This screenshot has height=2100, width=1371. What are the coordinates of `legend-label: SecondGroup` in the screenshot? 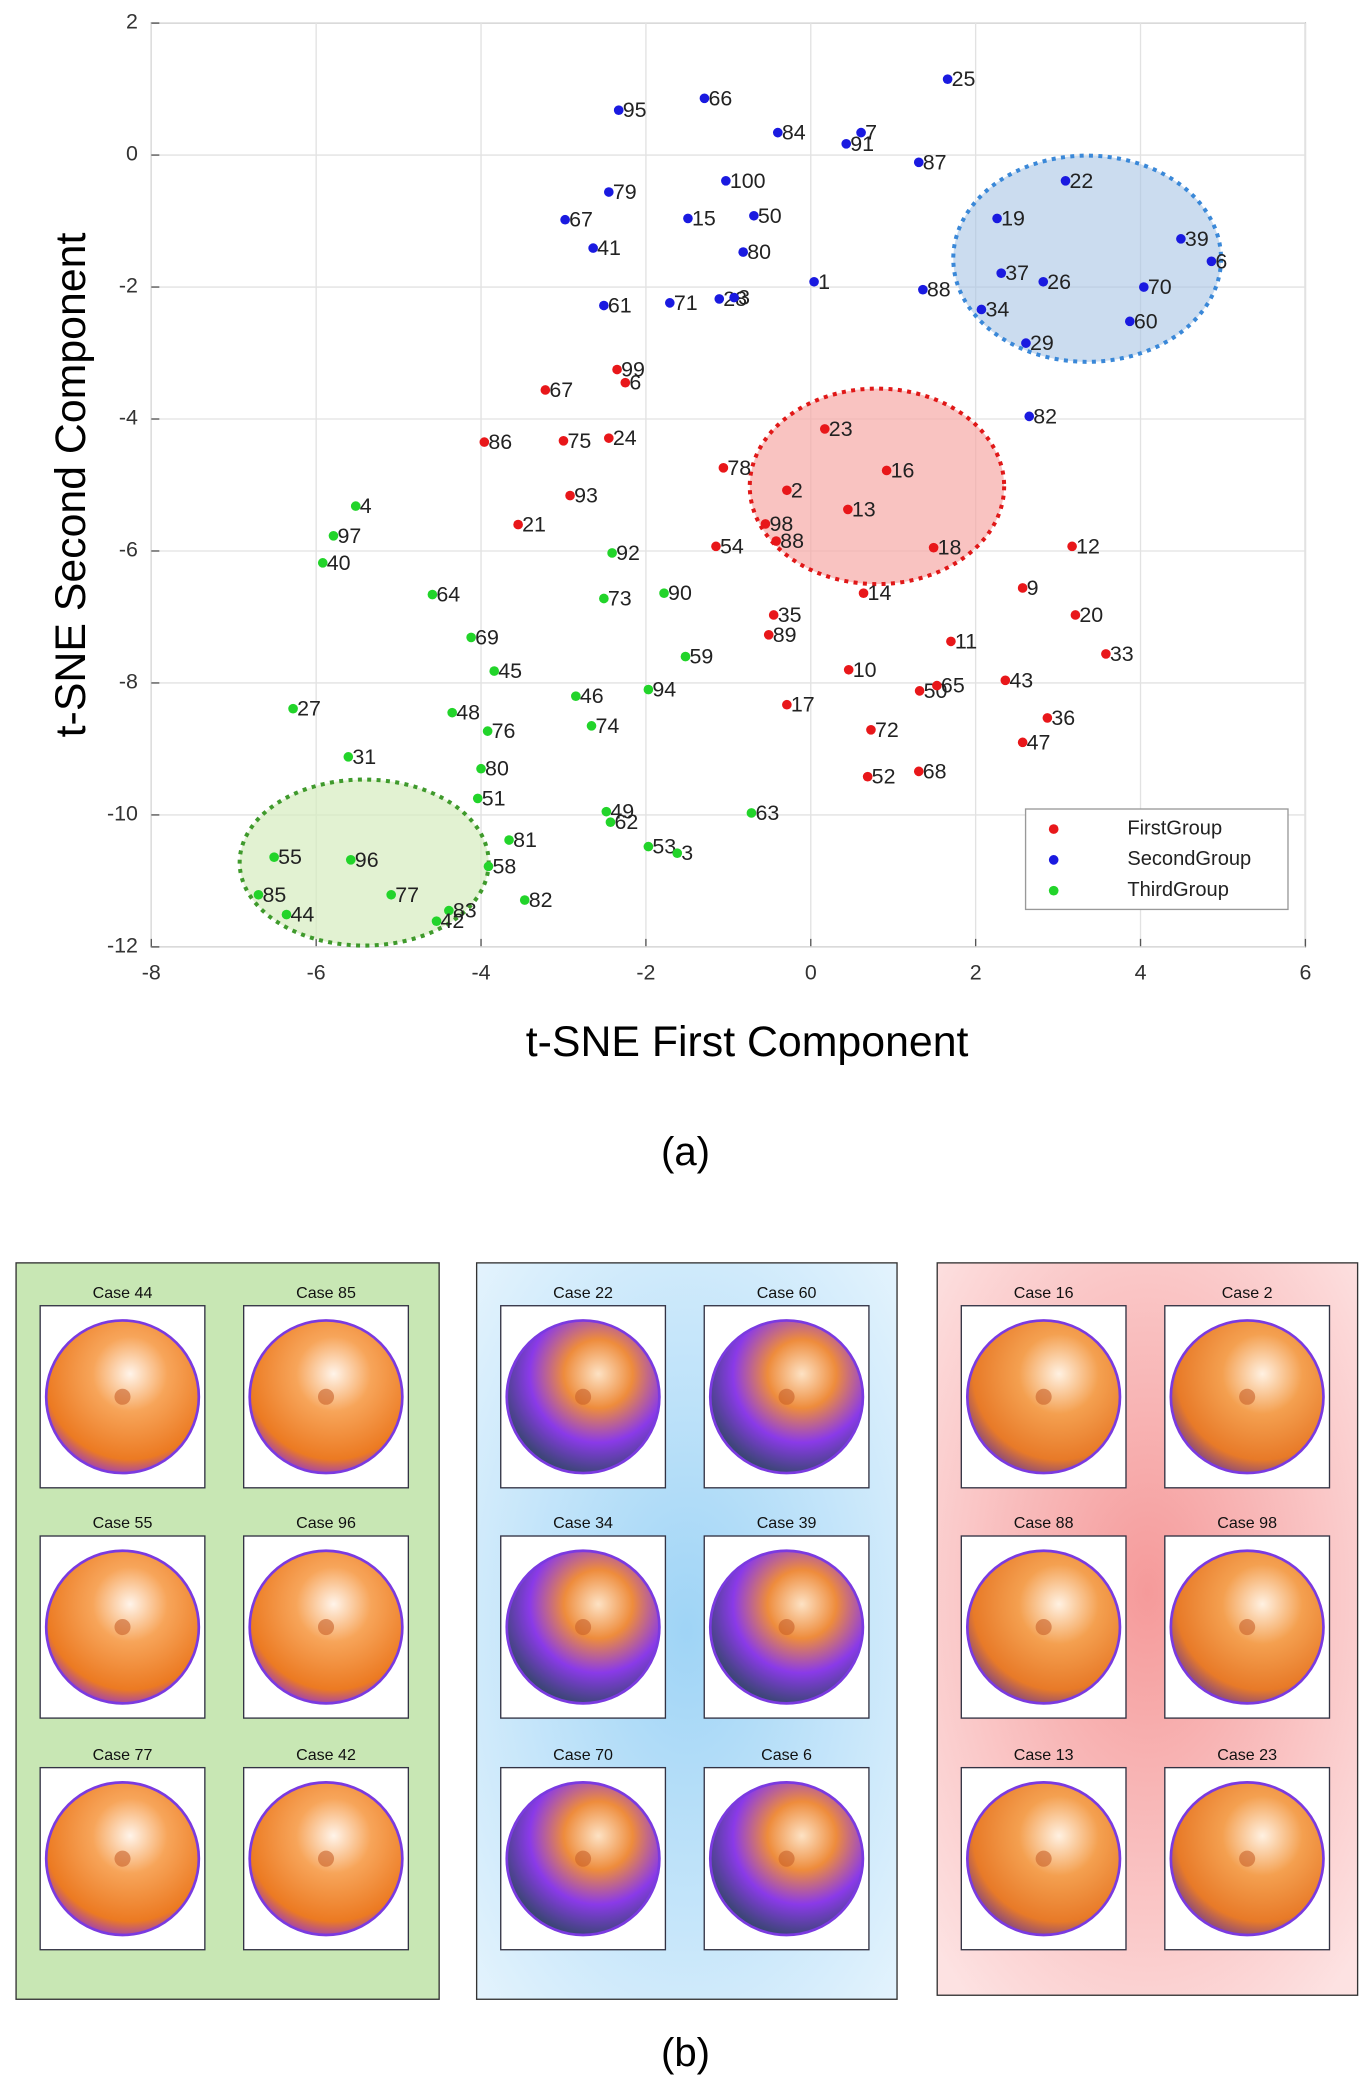 It's located at (1189, 859).